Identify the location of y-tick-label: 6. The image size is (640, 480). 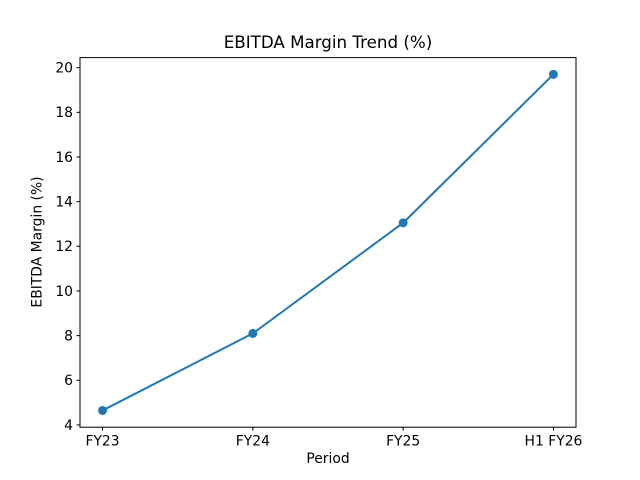
(68, 381).